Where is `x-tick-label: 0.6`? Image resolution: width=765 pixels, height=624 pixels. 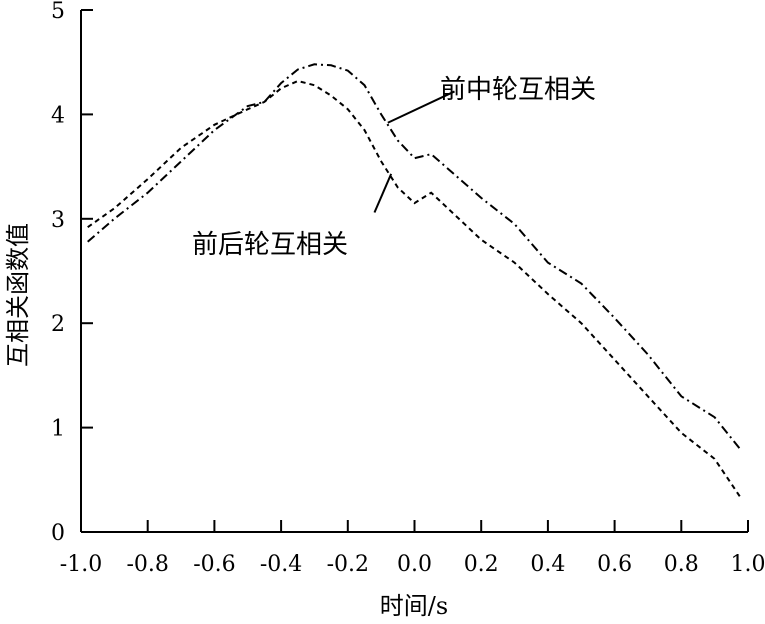
x-tick-label: 0.6 is located at coordinates (614, 564).